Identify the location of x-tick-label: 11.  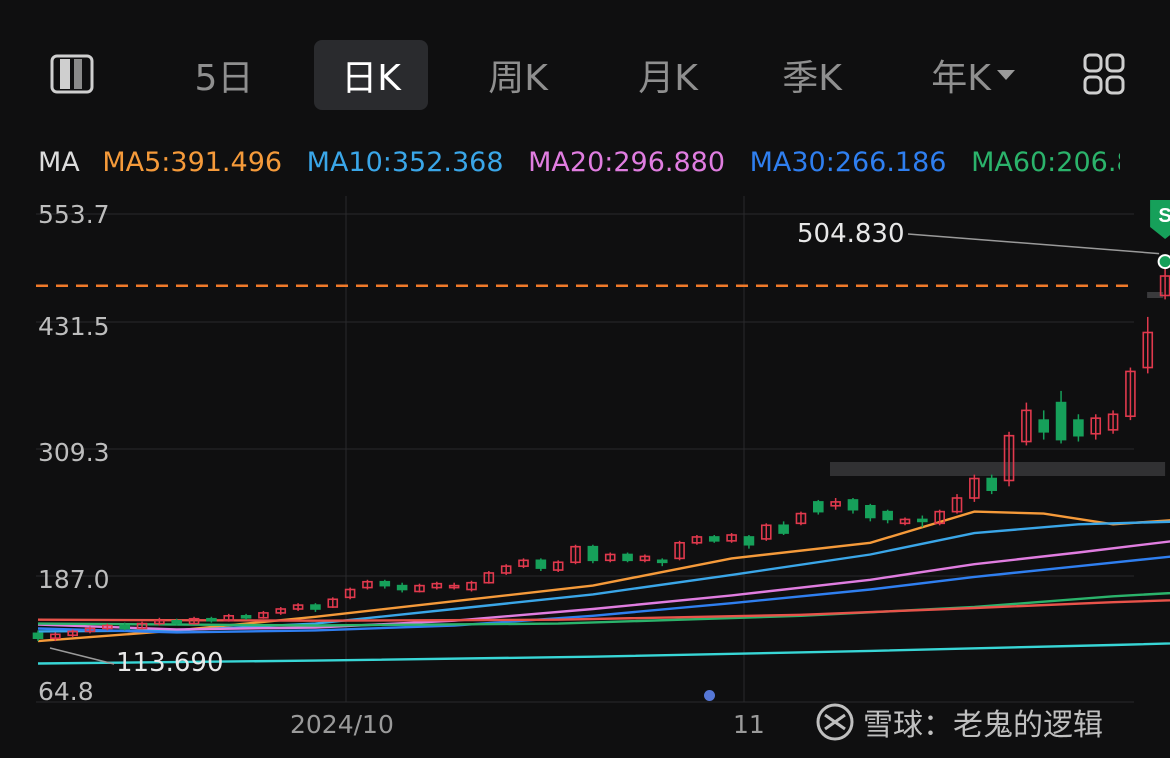
(749, 724).